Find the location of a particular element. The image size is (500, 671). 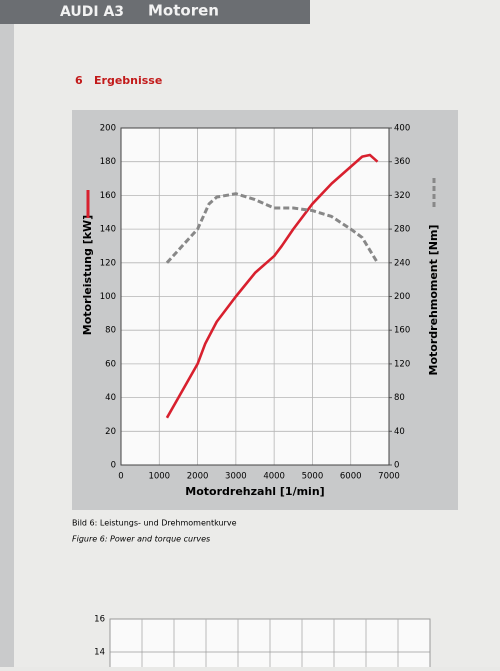

y-tick-label: 80 is located at coordinates (110, 331).